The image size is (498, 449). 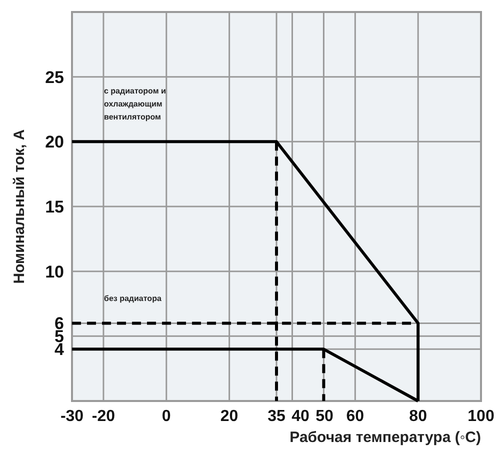 I want to click on x-tick-label: 50, so click(x=325, y=416).